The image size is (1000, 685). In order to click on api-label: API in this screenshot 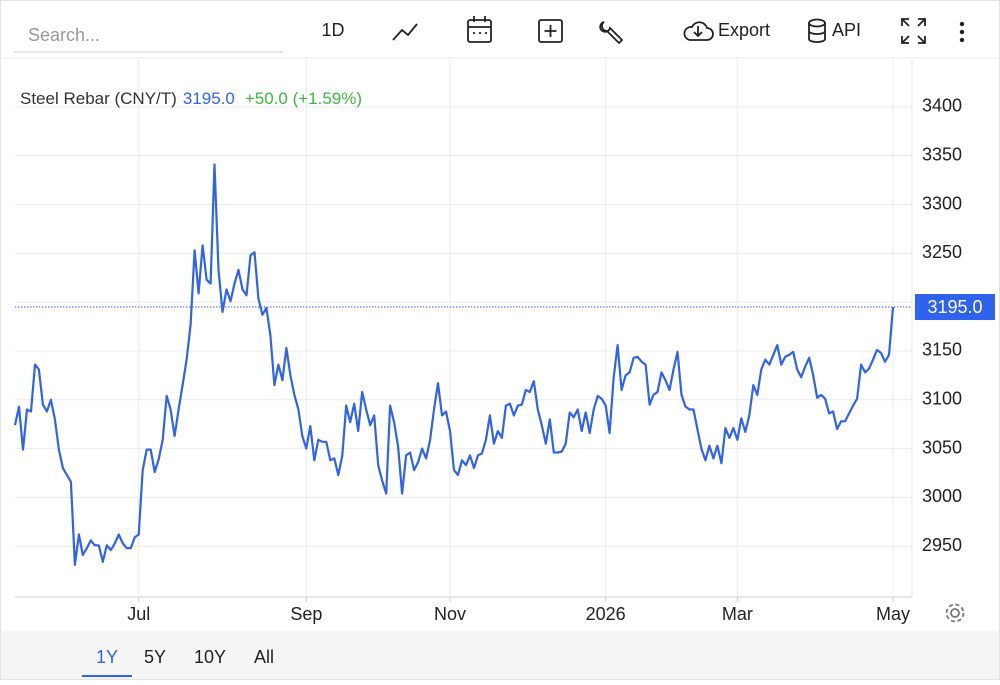, I will do `click(846, 30)`.